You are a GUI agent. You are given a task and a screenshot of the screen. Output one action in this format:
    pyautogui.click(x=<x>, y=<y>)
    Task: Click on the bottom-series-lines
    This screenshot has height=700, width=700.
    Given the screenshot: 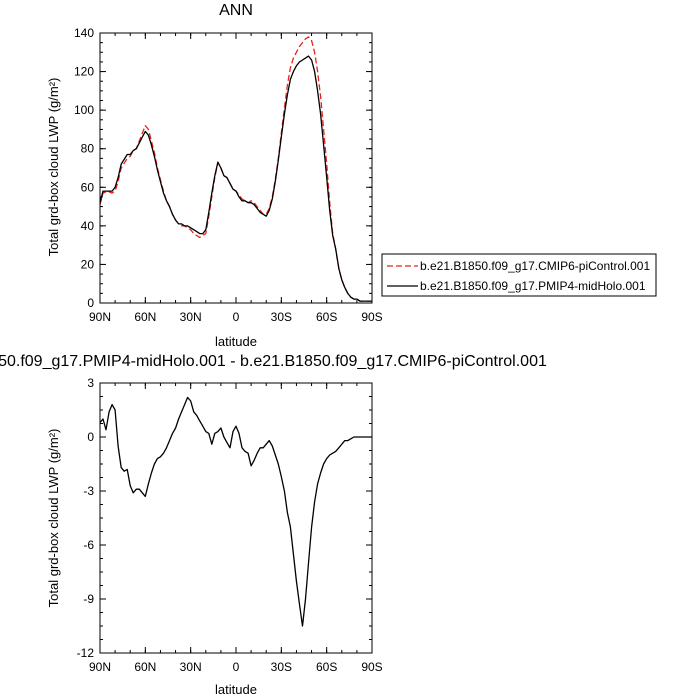 What is the action you would take?
    pyautogui.click(x=235, y=511)
    